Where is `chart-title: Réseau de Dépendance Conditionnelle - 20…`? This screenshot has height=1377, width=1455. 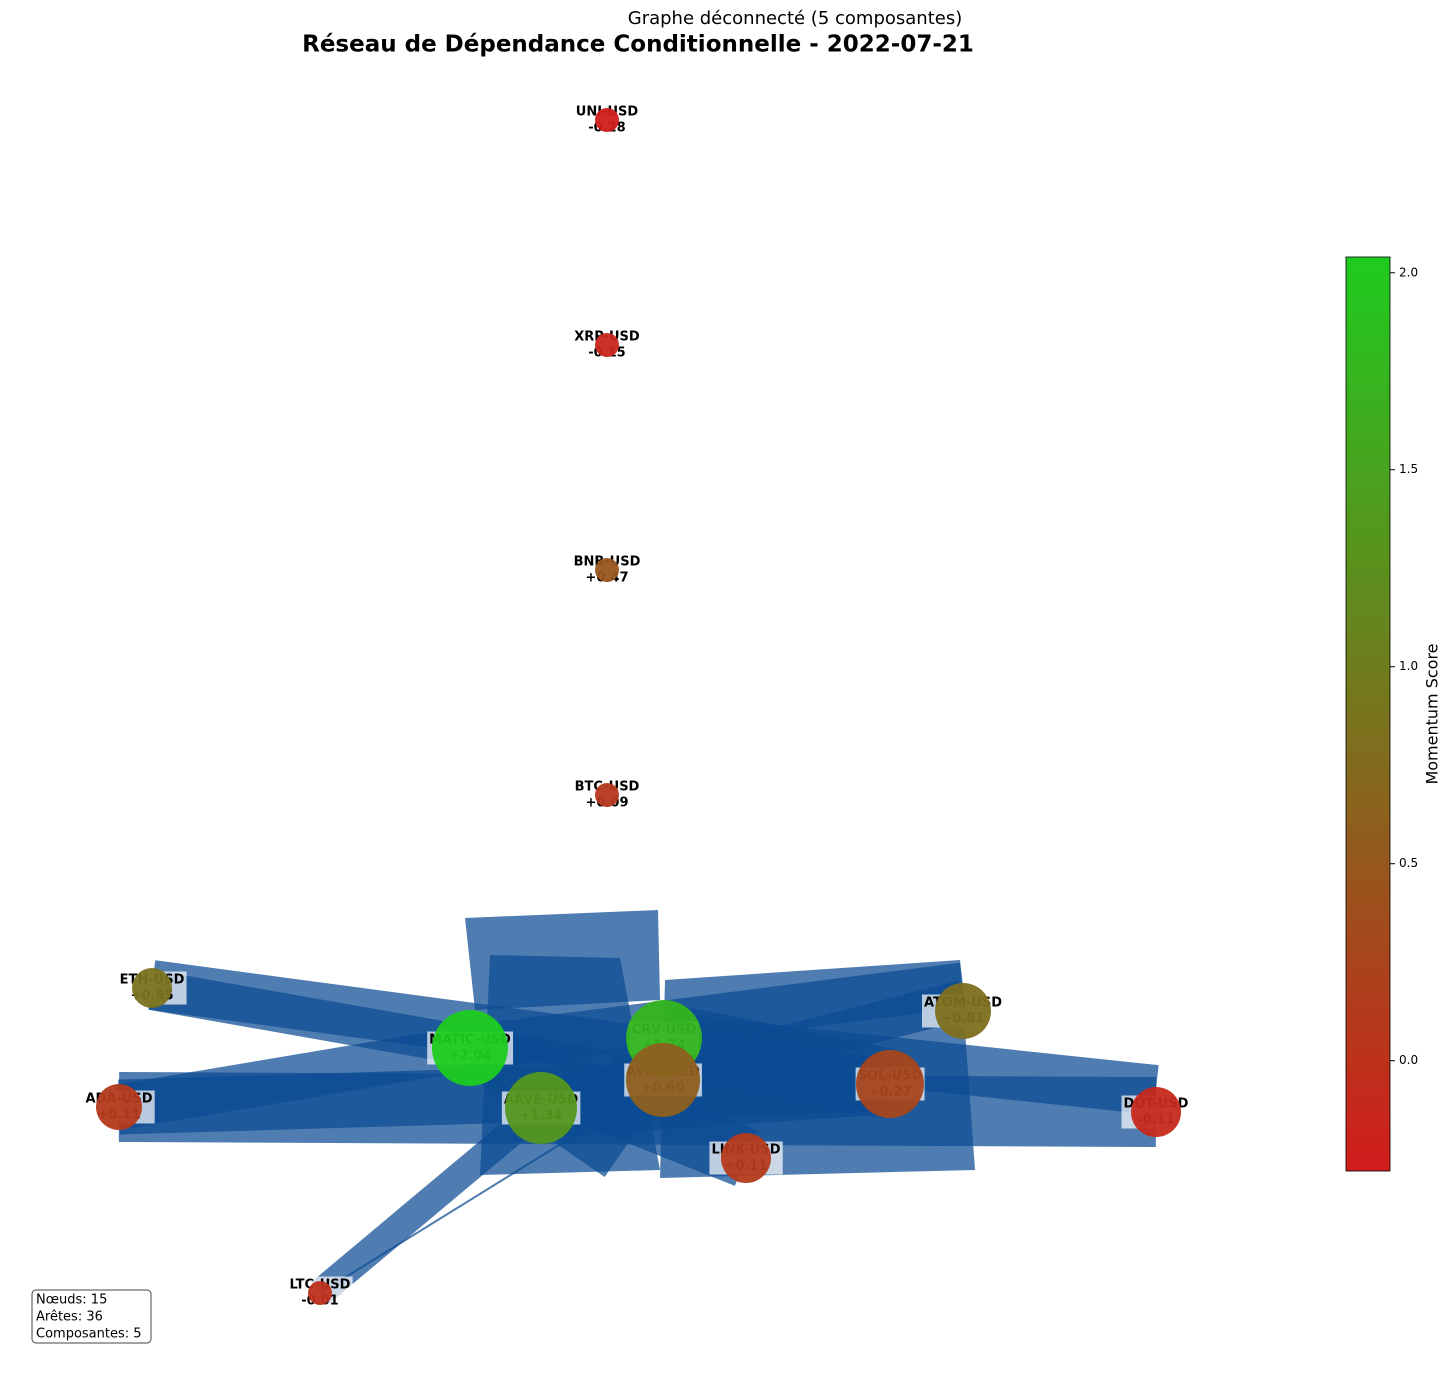 chart-title: Réseau de Dépendance Conditionnelle - 20… is located at coordinates (638, 45).